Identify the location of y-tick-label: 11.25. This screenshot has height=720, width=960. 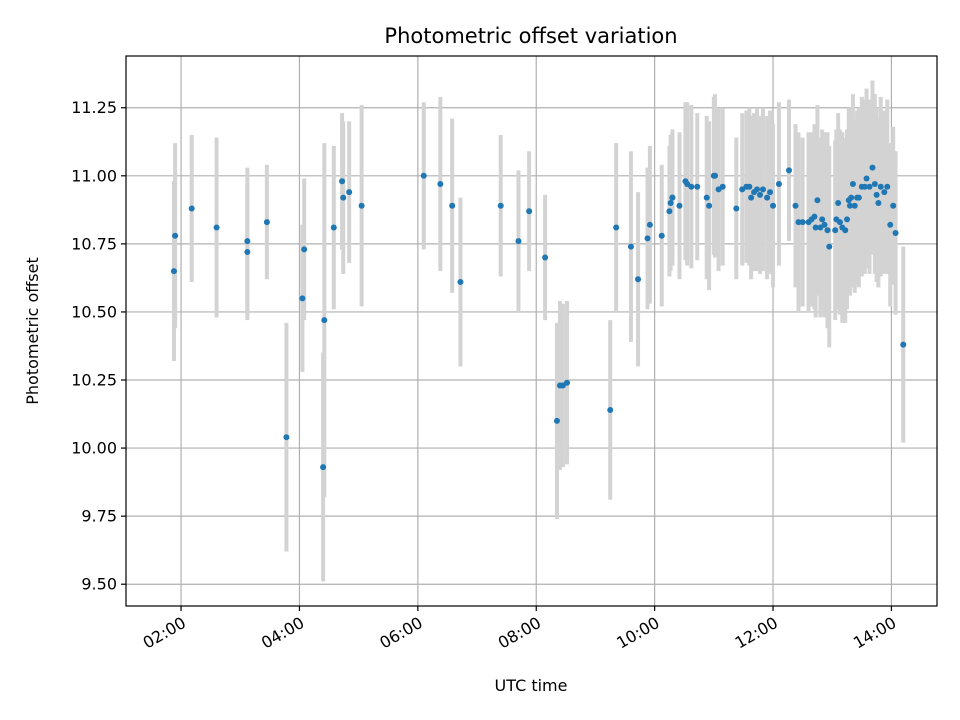
(94, 107).